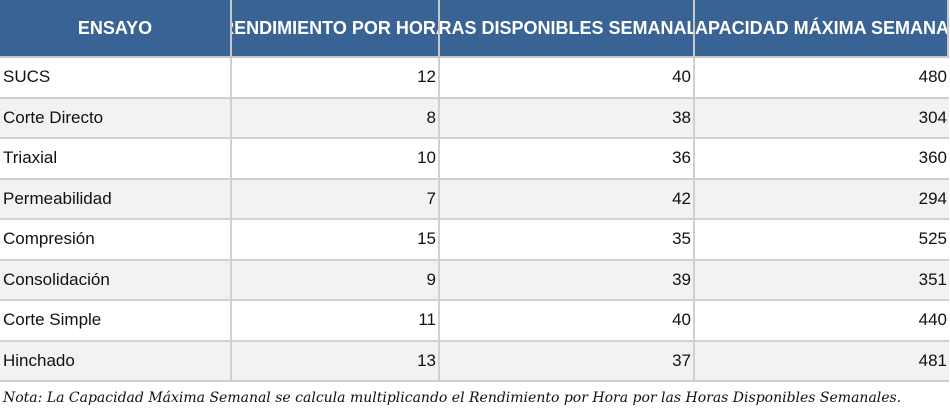  I want to click on header-cell: RENDIMIENTO POR HORA, so click(336, 28).